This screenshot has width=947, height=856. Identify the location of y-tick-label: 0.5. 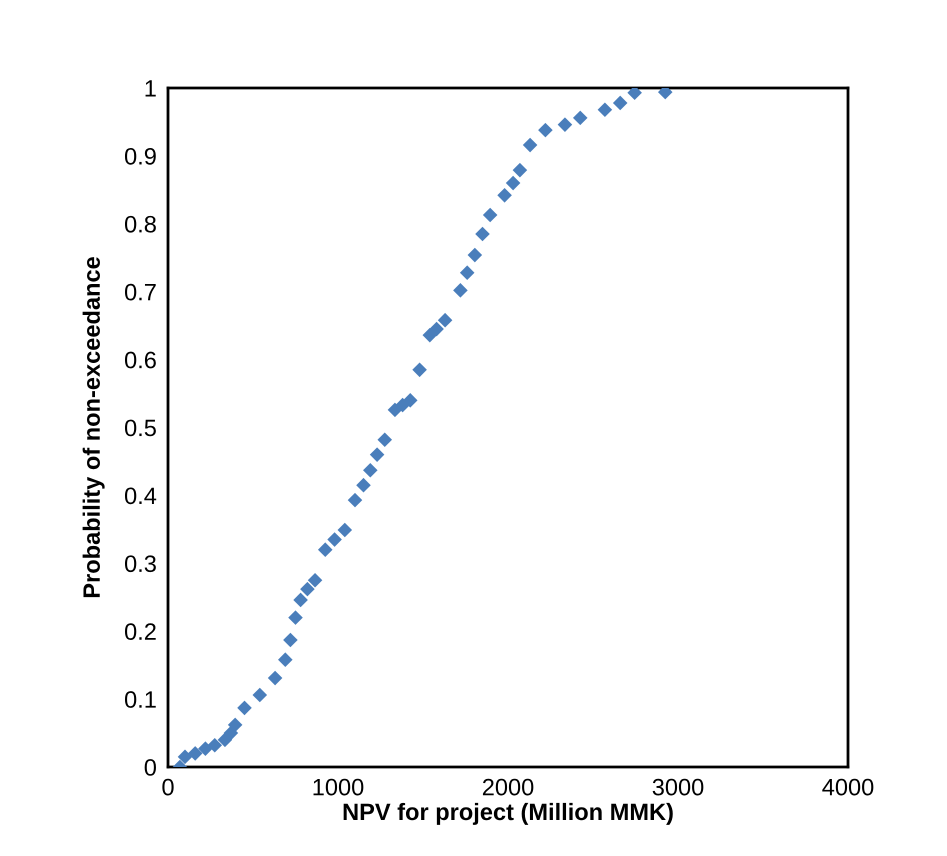
(140, 428).